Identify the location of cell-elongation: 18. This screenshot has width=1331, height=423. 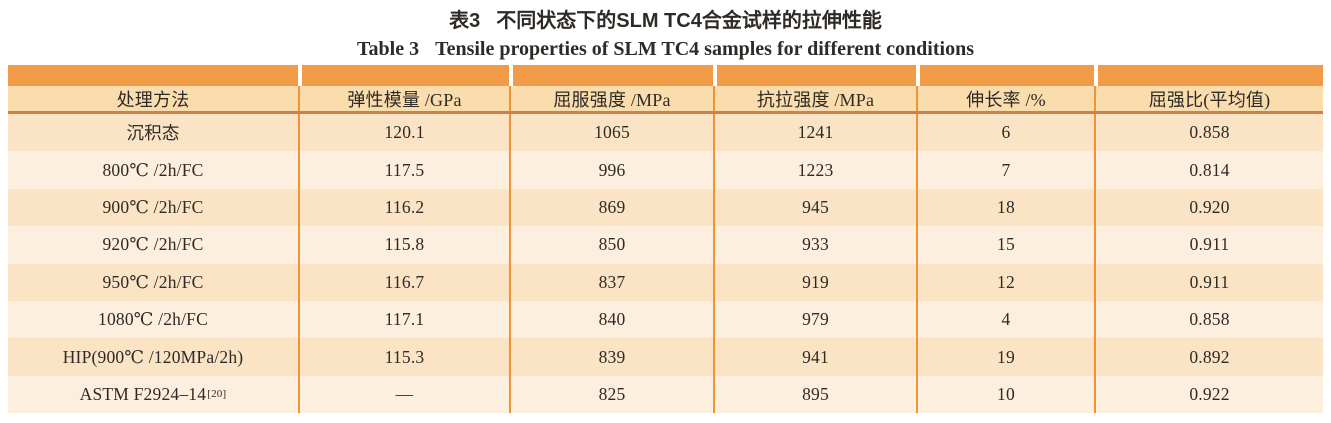
(1005, 207).